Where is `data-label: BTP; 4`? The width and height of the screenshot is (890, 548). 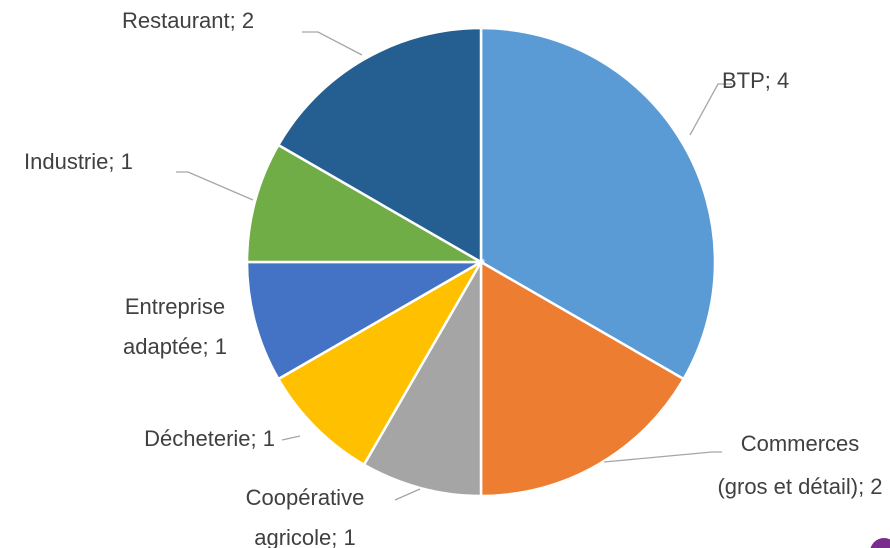
data-label: BTP; 4 is located at coordinates (802, 81).